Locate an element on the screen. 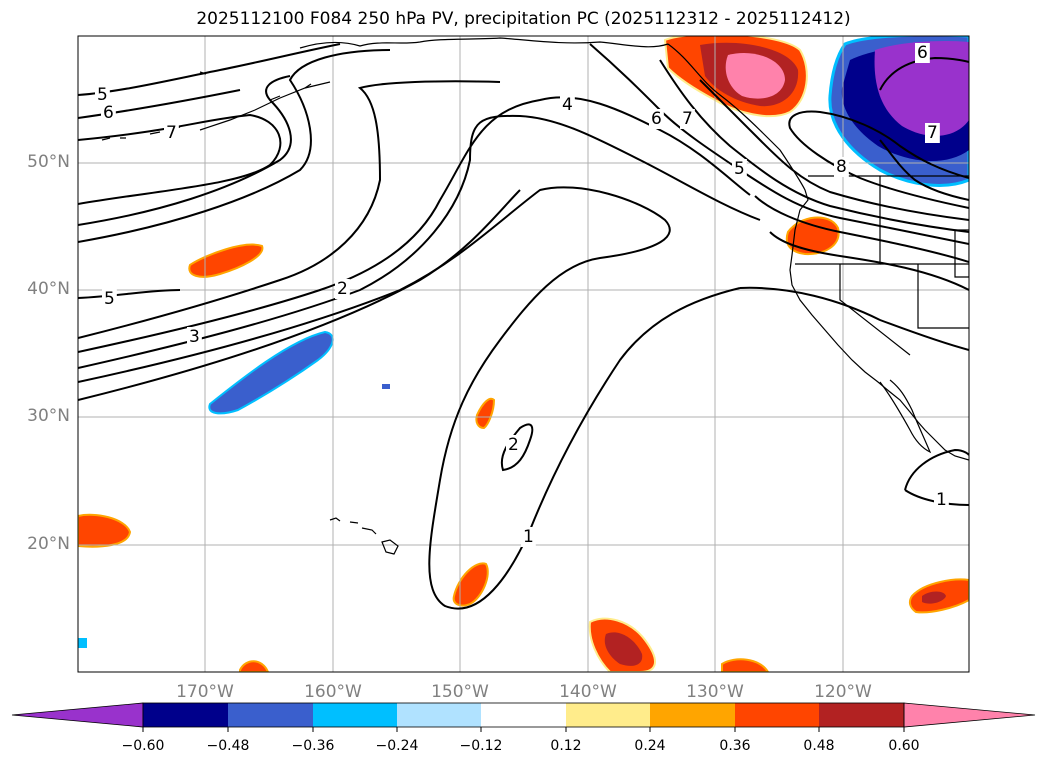  latitude-label: 20°N is located at coordinates (48, 544).